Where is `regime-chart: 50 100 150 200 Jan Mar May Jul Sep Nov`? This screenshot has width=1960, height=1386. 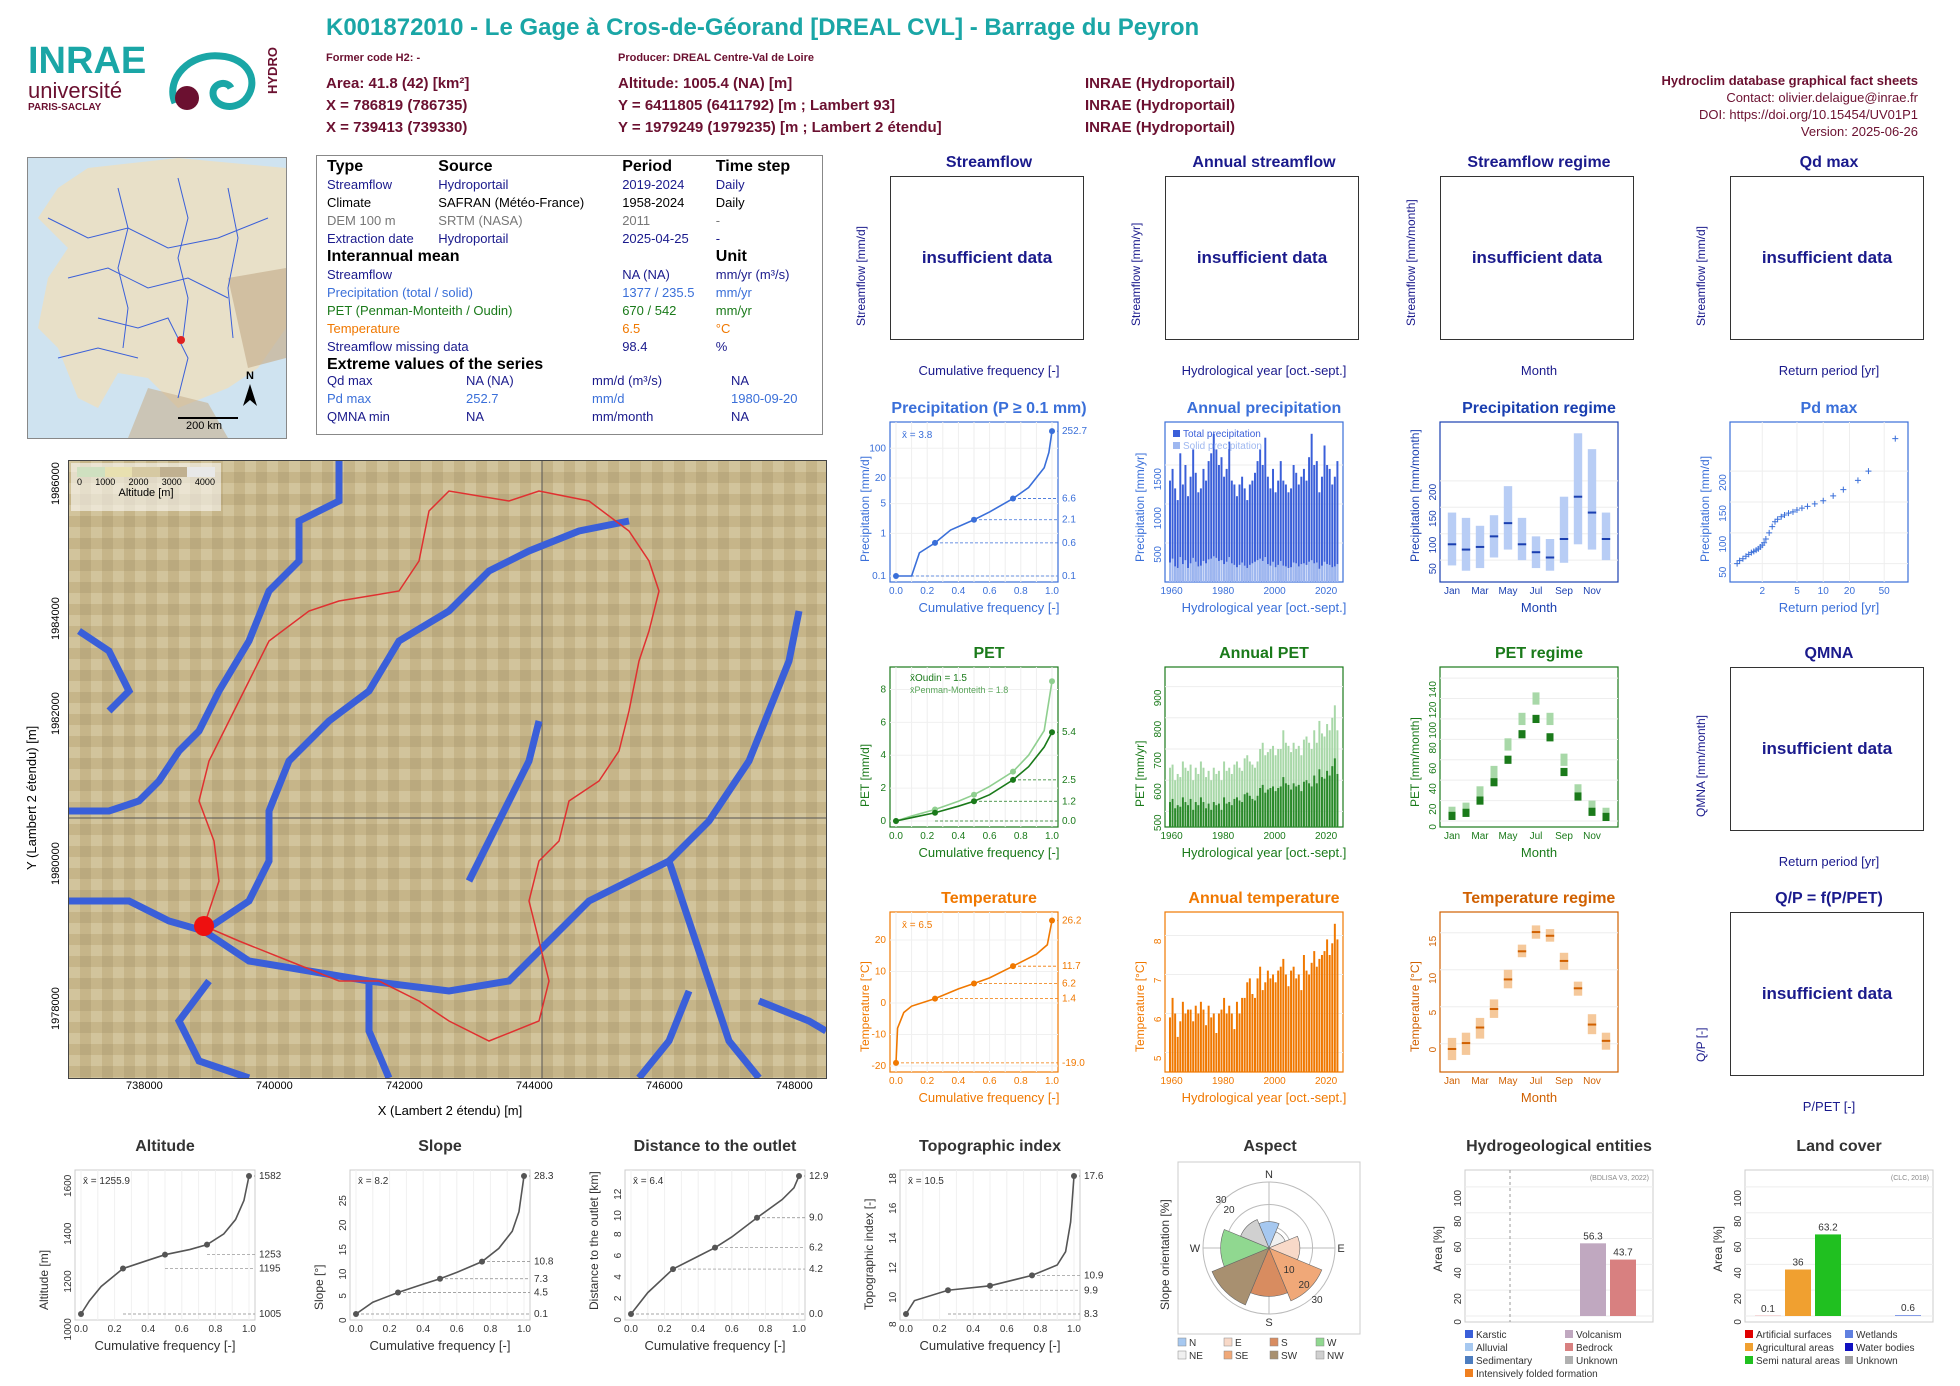
regime-chart: 50 100 150 200 Jan Mar May Jul Sep Nov is located at coordinates (1523, 509).